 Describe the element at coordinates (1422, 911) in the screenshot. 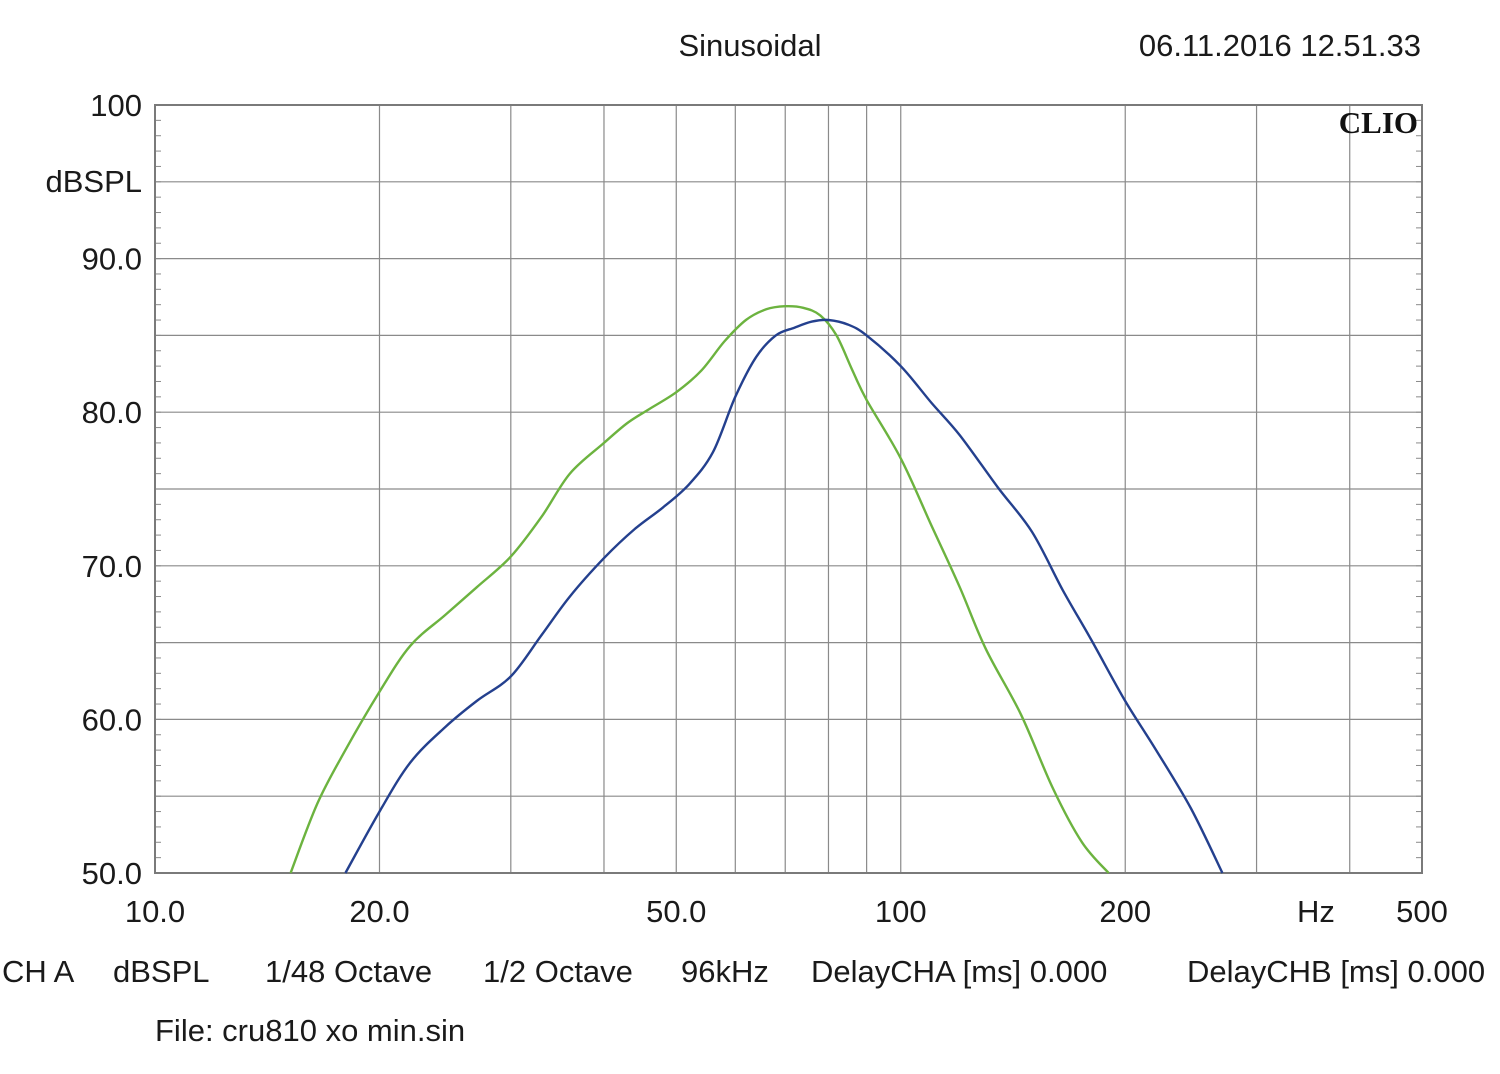

I see `x-tick-label: 500` at that location.